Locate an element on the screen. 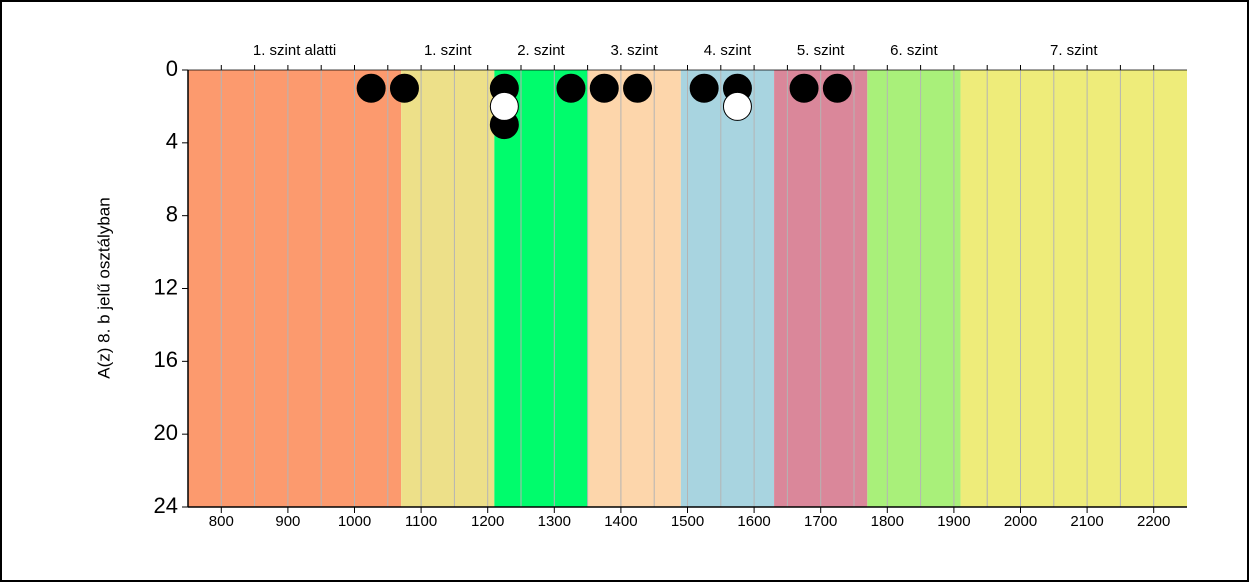  x-tick-label: 1900 is located at coordinates (953, 521).